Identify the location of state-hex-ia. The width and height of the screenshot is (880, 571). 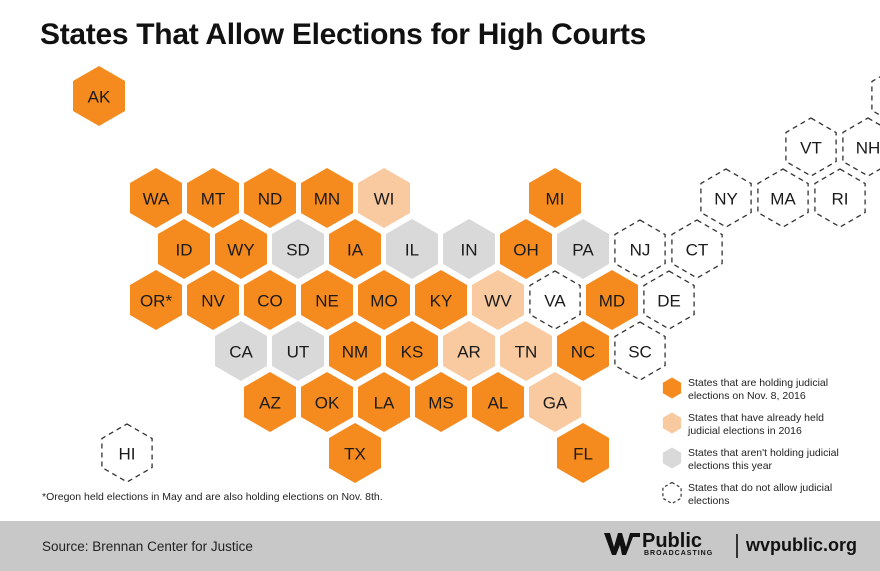
(355, 249).